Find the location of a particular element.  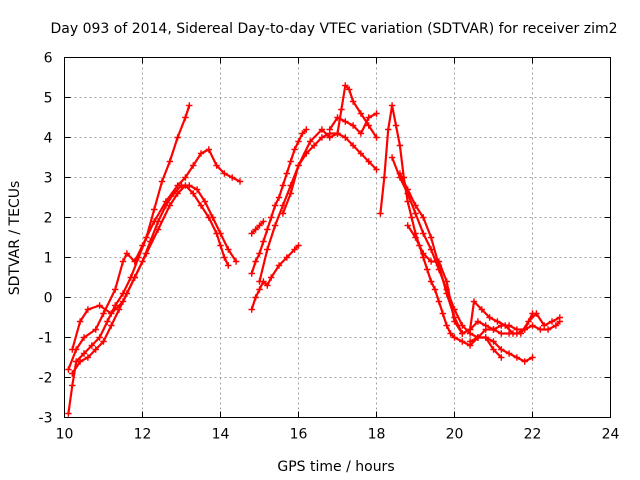

y-tick-label: -2 is located at coordinates (46, 379).